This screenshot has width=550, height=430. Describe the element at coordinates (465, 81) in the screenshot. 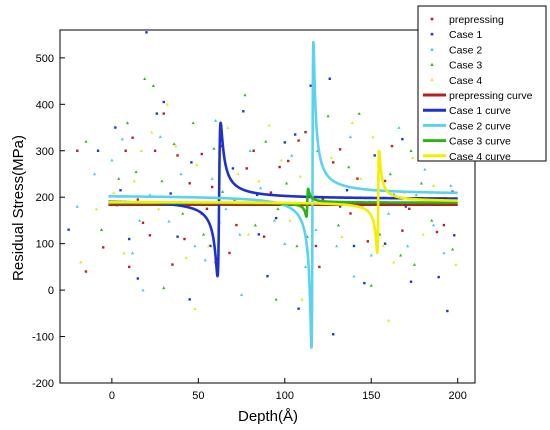

I see `legend-label: Case 4` at that location.